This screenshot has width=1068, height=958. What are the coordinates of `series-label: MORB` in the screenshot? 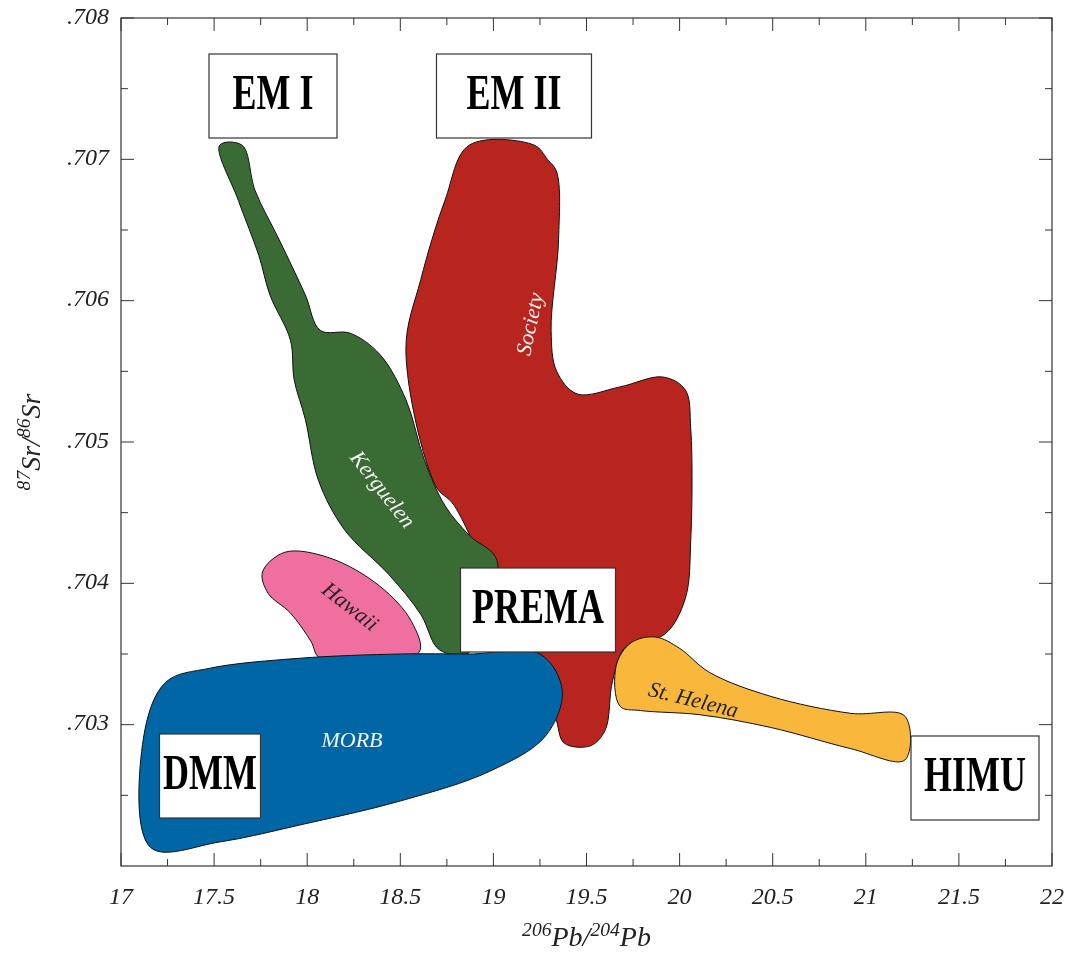 It's located at (351, 740).